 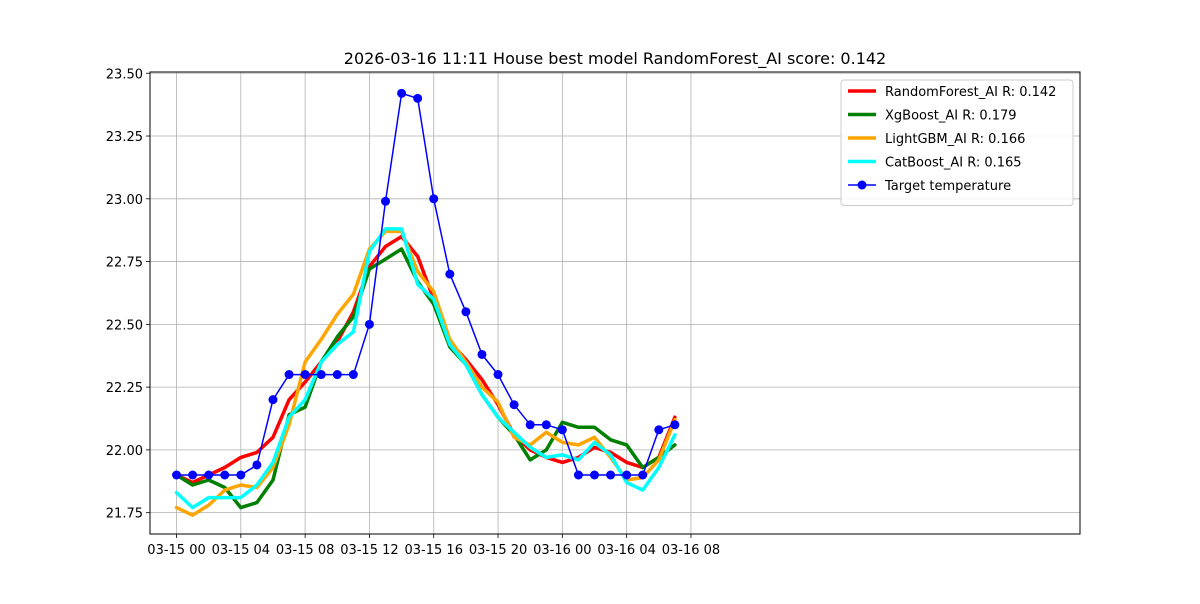 What do you see at coordinates (434, 550) in the screenshot?
I see `x-tick-label: 03-15 16` at bounding box center [434, 550].